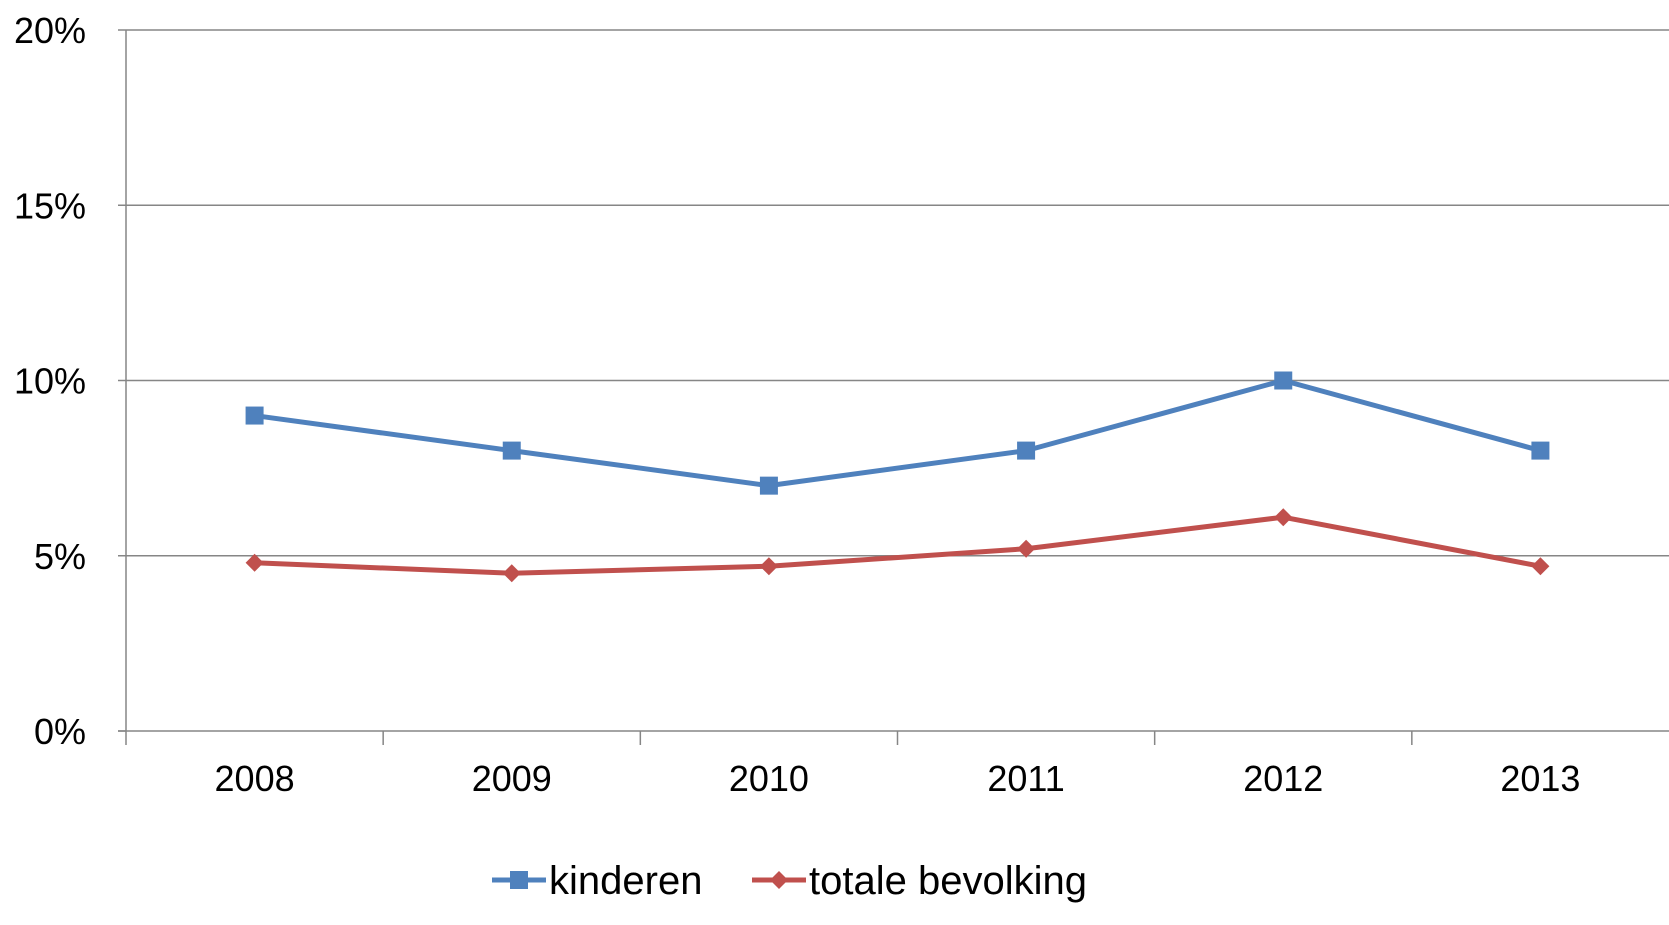 Image resolution: width=1669 pixels, height=925 pixels. I want to click on x-tick-label: 2013, so click(1540, 778).